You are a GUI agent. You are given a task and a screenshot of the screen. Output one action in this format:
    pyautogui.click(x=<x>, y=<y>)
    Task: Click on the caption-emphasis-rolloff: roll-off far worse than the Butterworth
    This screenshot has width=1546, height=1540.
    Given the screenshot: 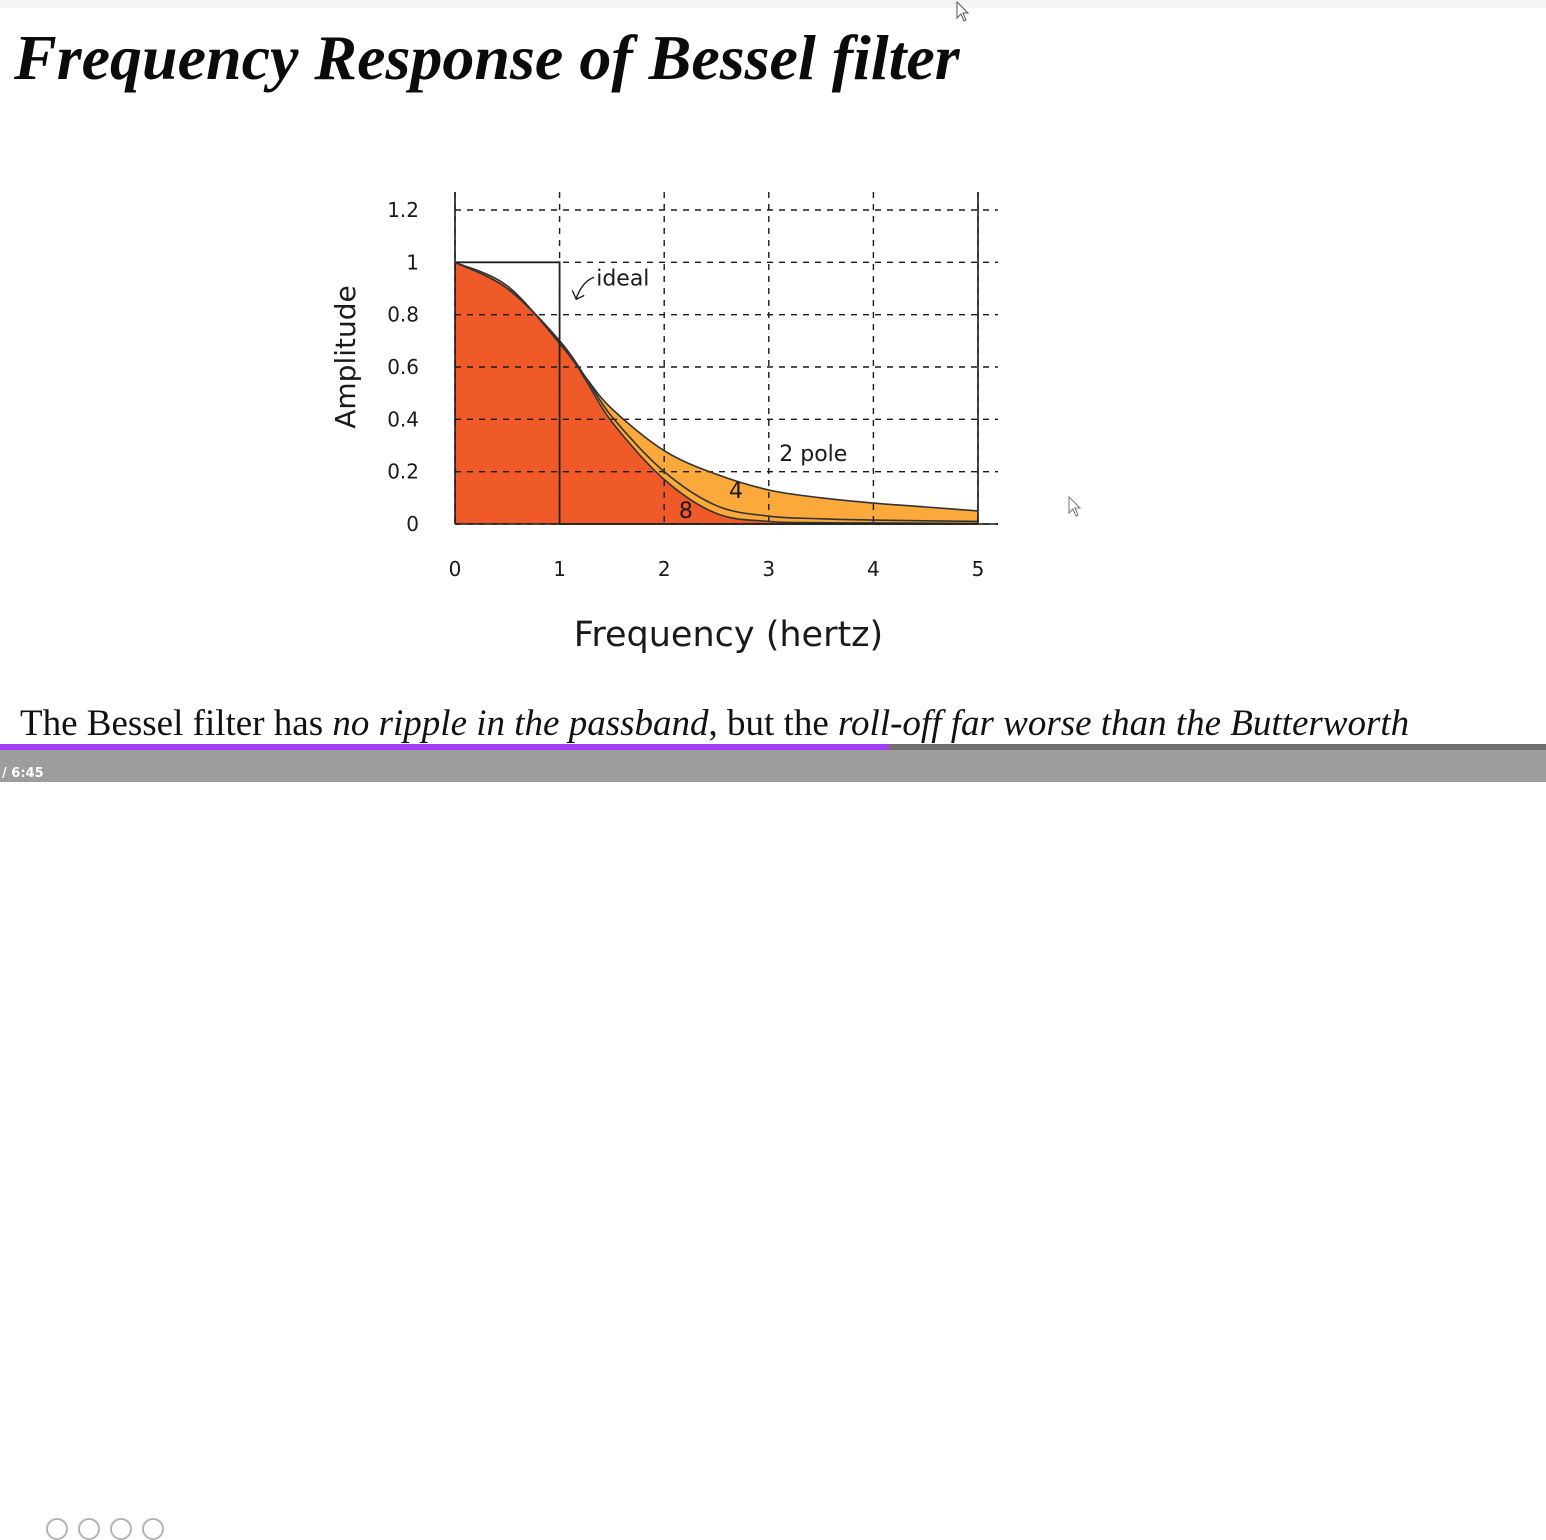 What is the action you would take?
    pyautogui.click(x=1124, y=723)
    